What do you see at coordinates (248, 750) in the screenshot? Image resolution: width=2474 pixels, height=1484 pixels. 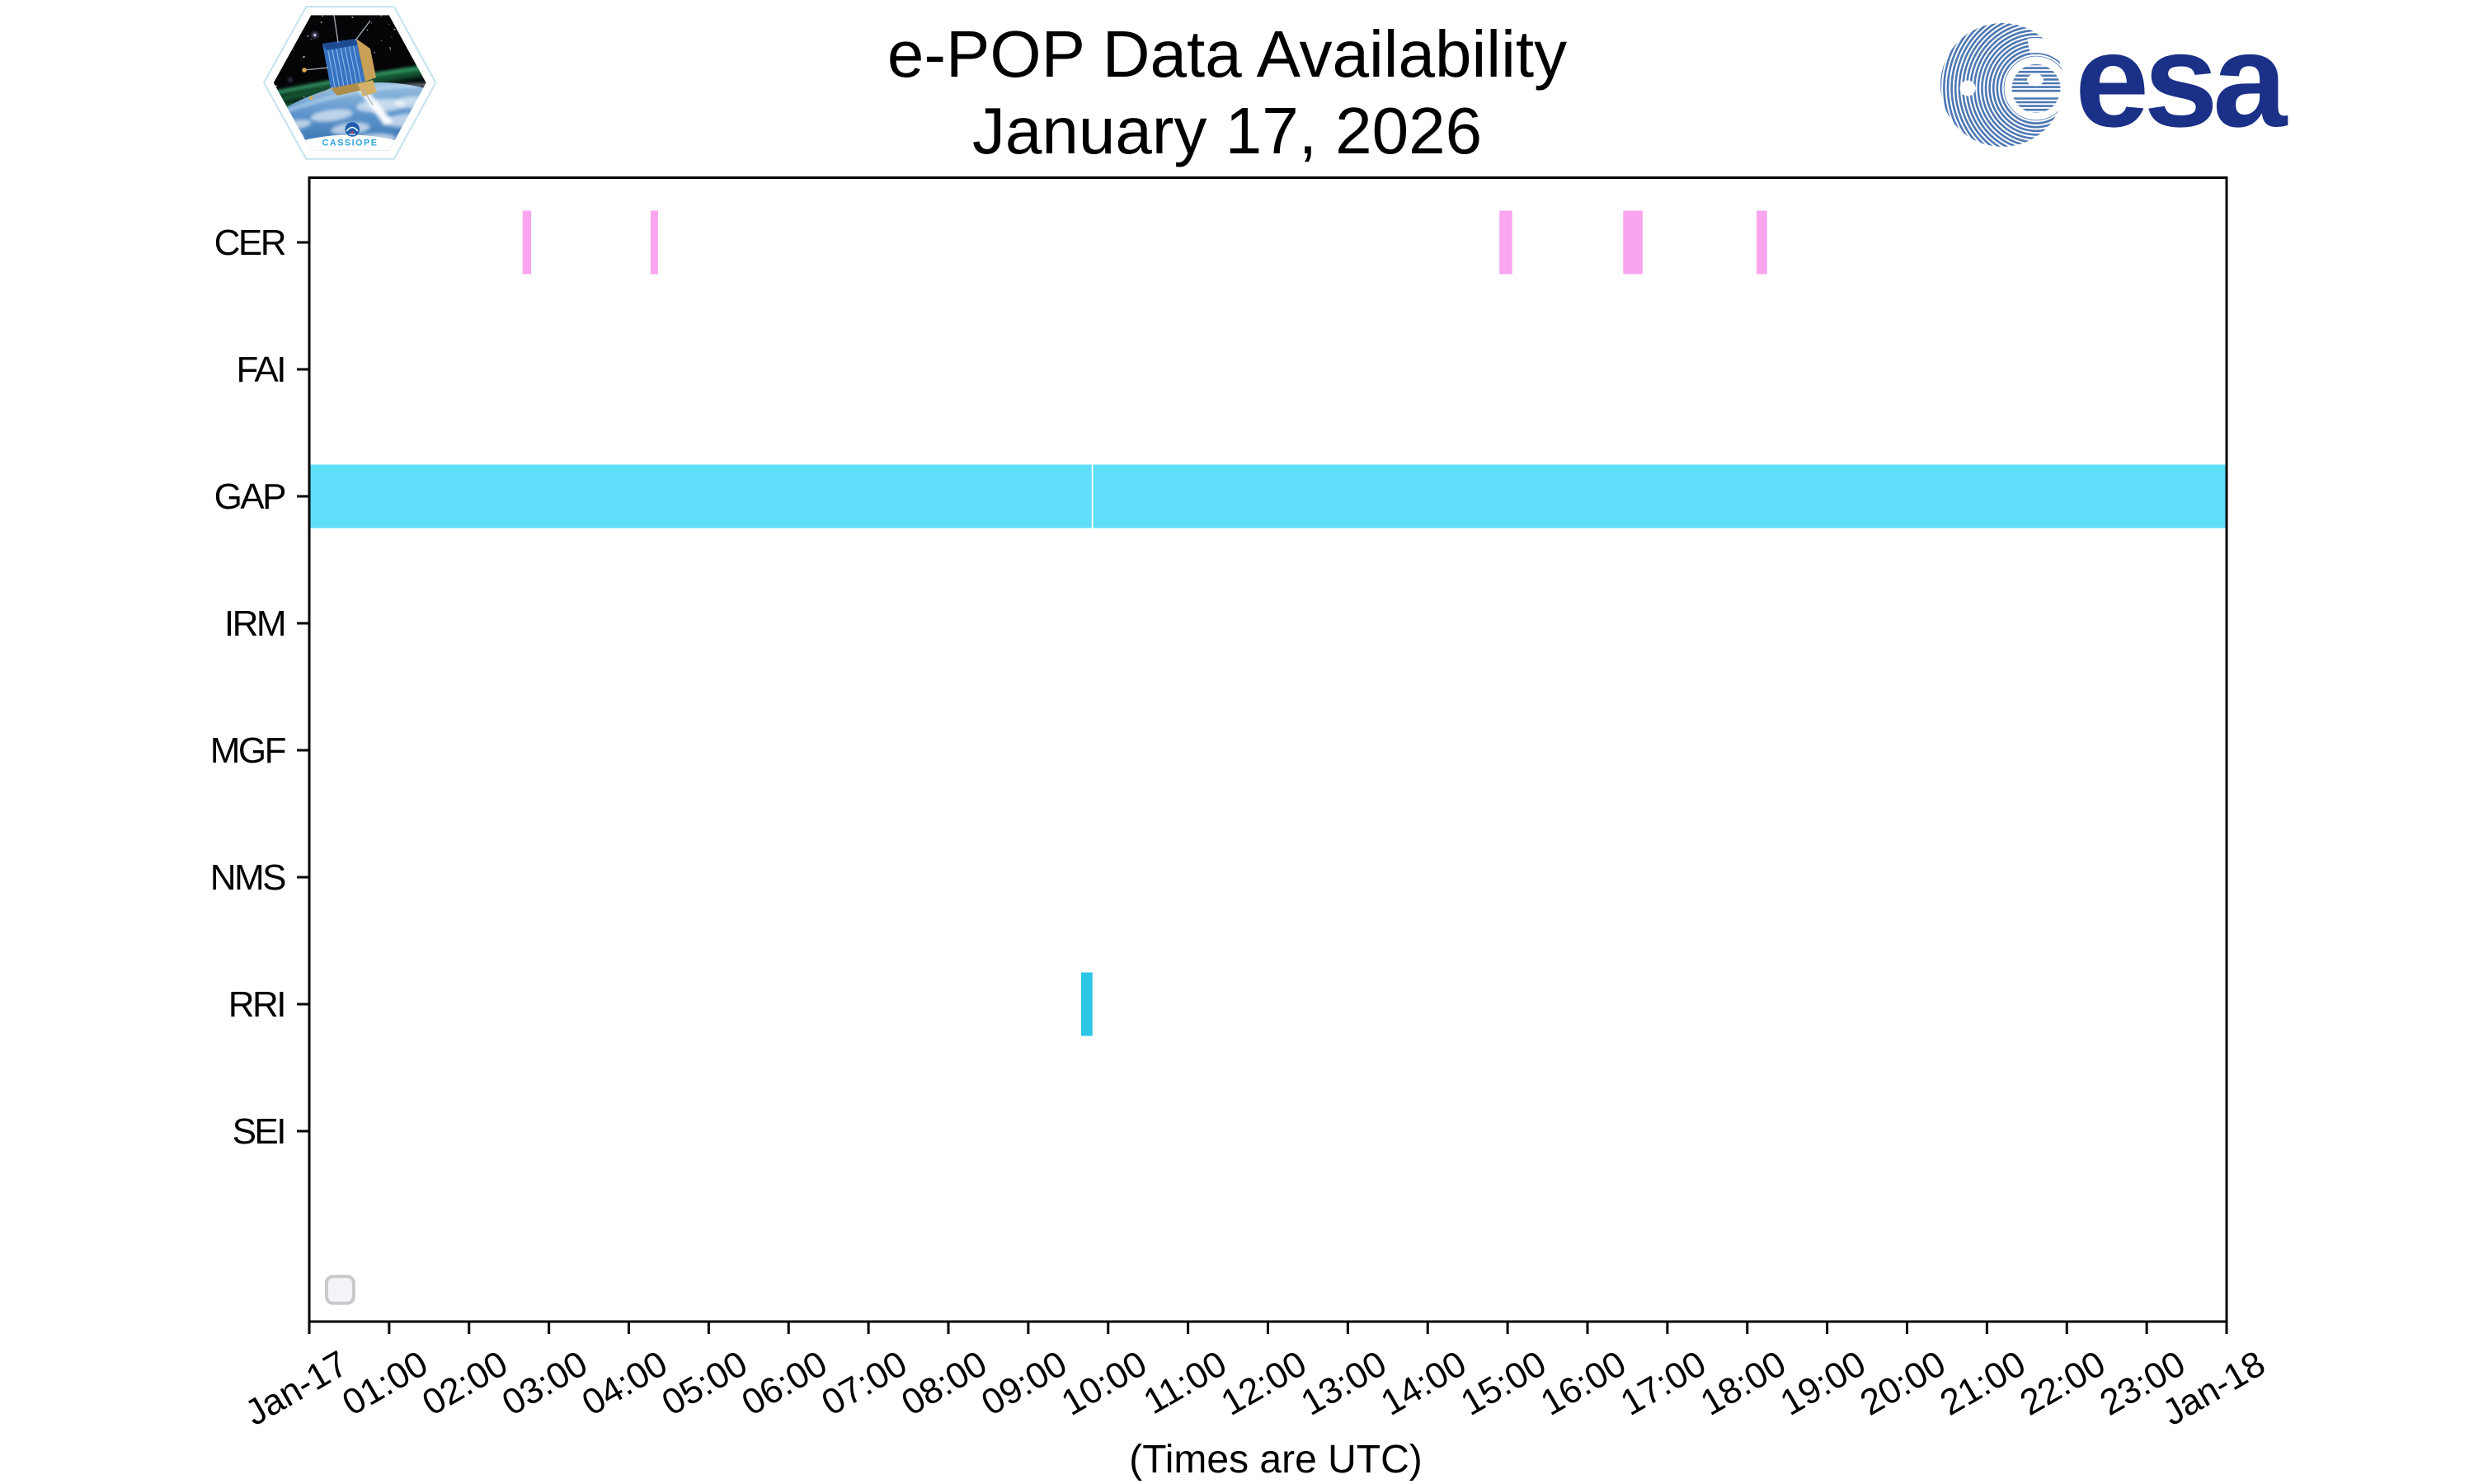 I see `svg-text: MGF` at bounding box center [248, 750].